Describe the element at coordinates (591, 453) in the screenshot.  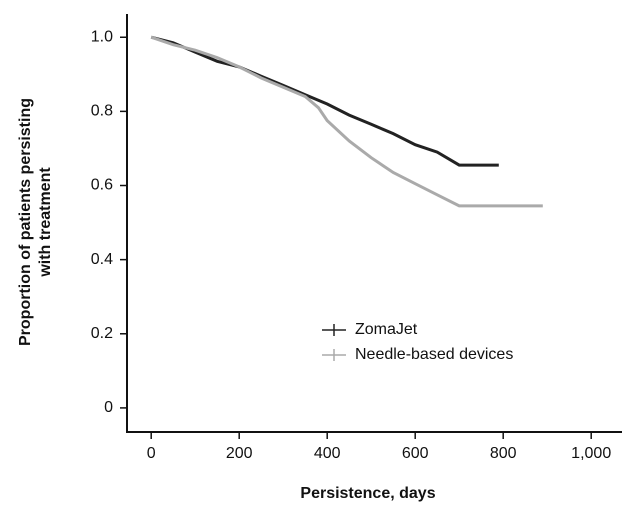
I see `x-tick-label: 1,000` at that location.